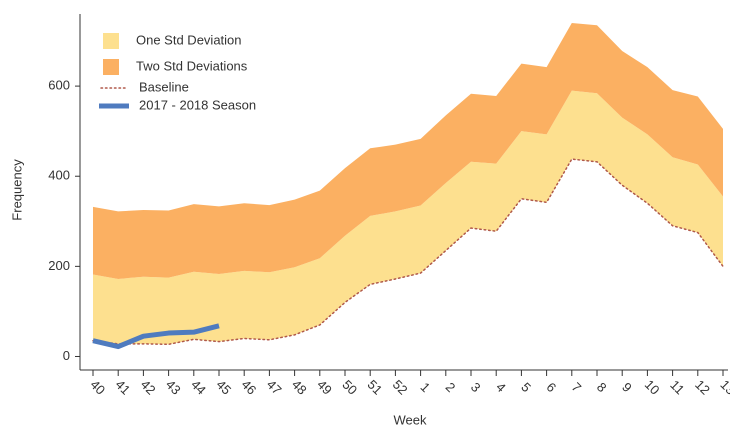 This screenshot has height=428, width=730. What do you see at coordinates (677, 387) in the screenshot?
I see `x-tick-label: 11` at bounding box center [677, 387].